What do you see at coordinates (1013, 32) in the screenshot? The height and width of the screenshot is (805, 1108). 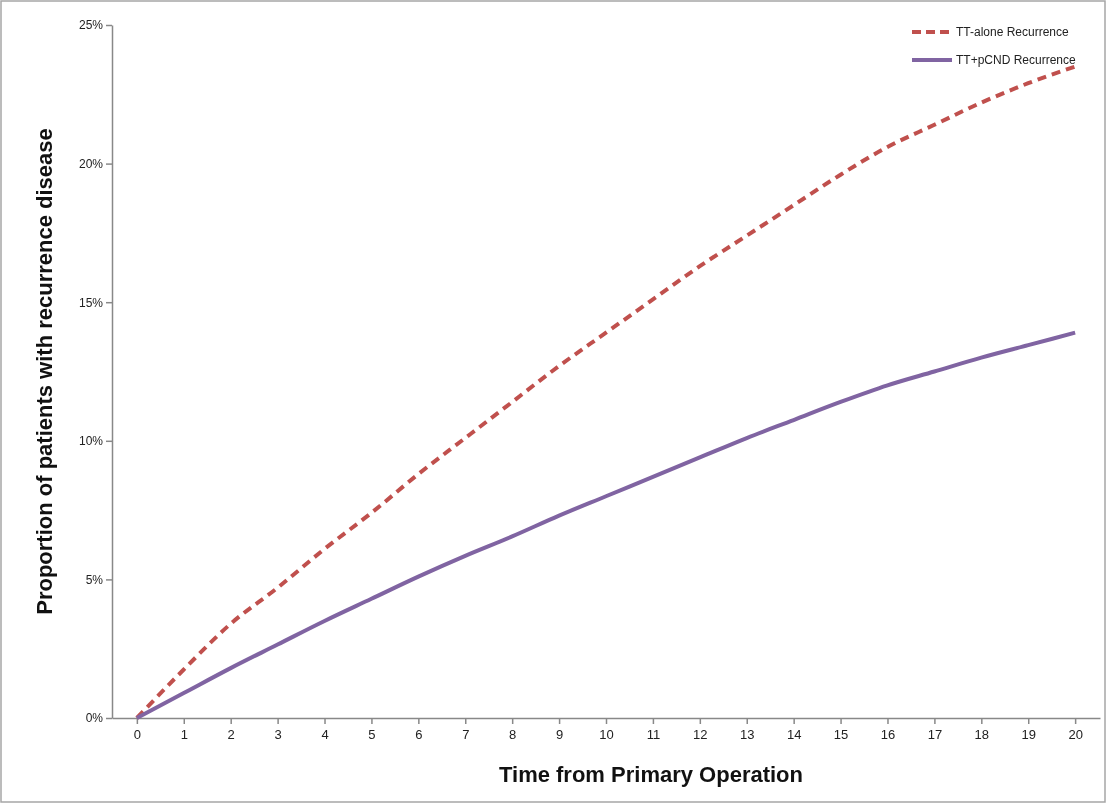 I see `legend-label: TT-alone Recurrence` at bounding box center [1013, 32].